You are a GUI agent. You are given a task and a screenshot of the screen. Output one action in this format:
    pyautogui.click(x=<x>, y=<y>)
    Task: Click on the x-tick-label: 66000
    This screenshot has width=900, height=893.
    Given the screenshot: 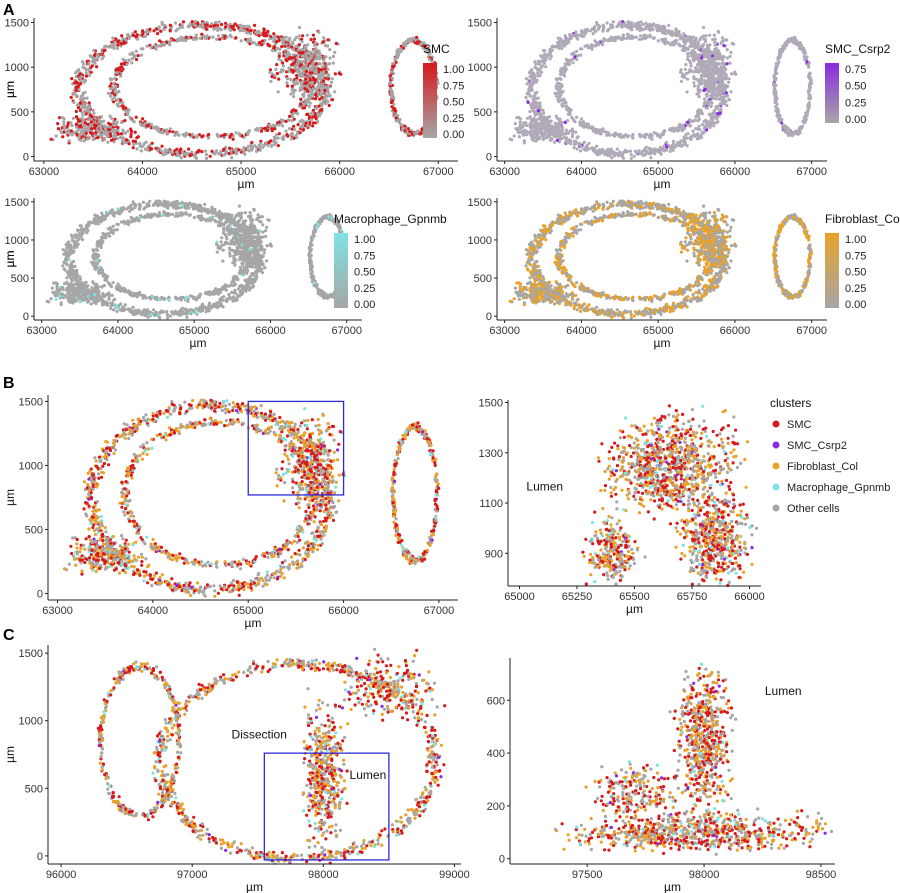 What is the action you would take?
    pyautogui.click(x=339, y=172)
    